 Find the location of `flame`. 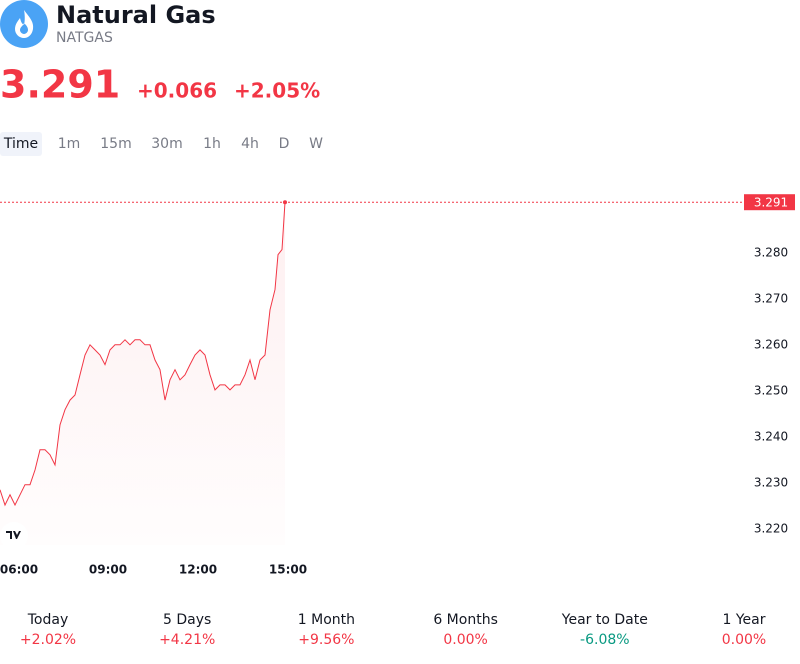

flame is located at coordinates (24, 24).